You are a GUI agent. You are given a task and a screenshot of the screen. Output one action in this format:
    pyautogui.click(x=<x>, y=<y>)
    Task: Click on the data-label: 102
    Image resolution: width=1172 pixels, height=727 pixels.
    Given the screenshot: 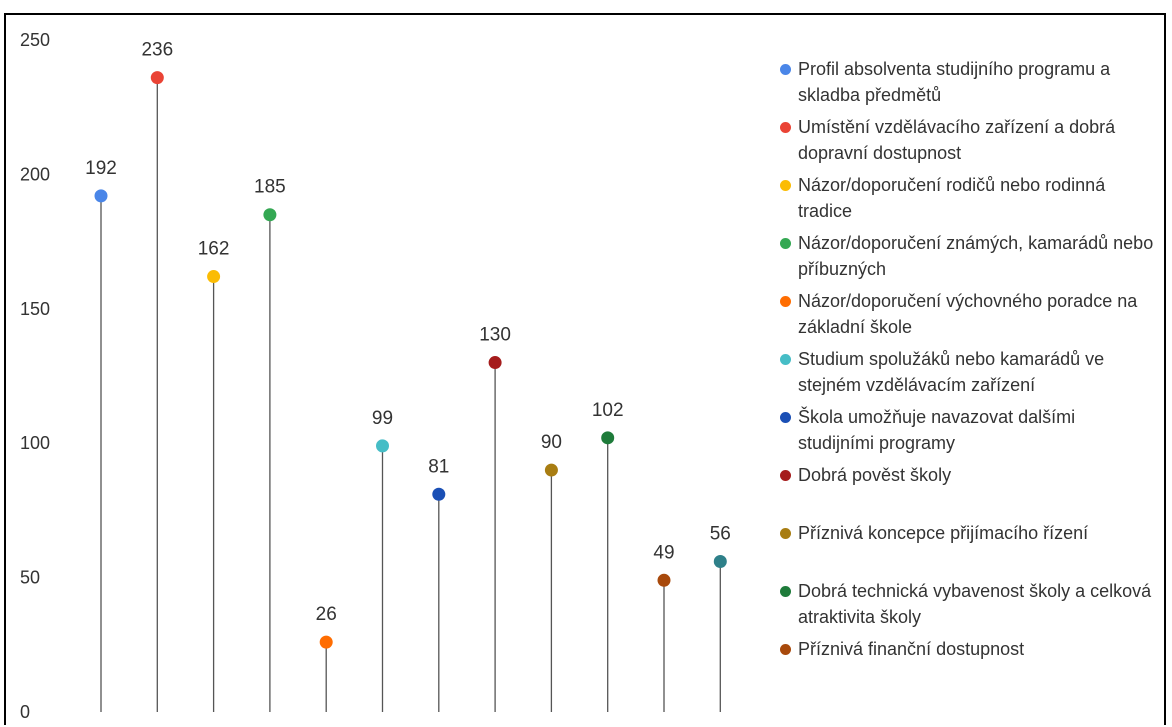 What is the action you would take?
    pyautogui.click(x=608, y=410)
    